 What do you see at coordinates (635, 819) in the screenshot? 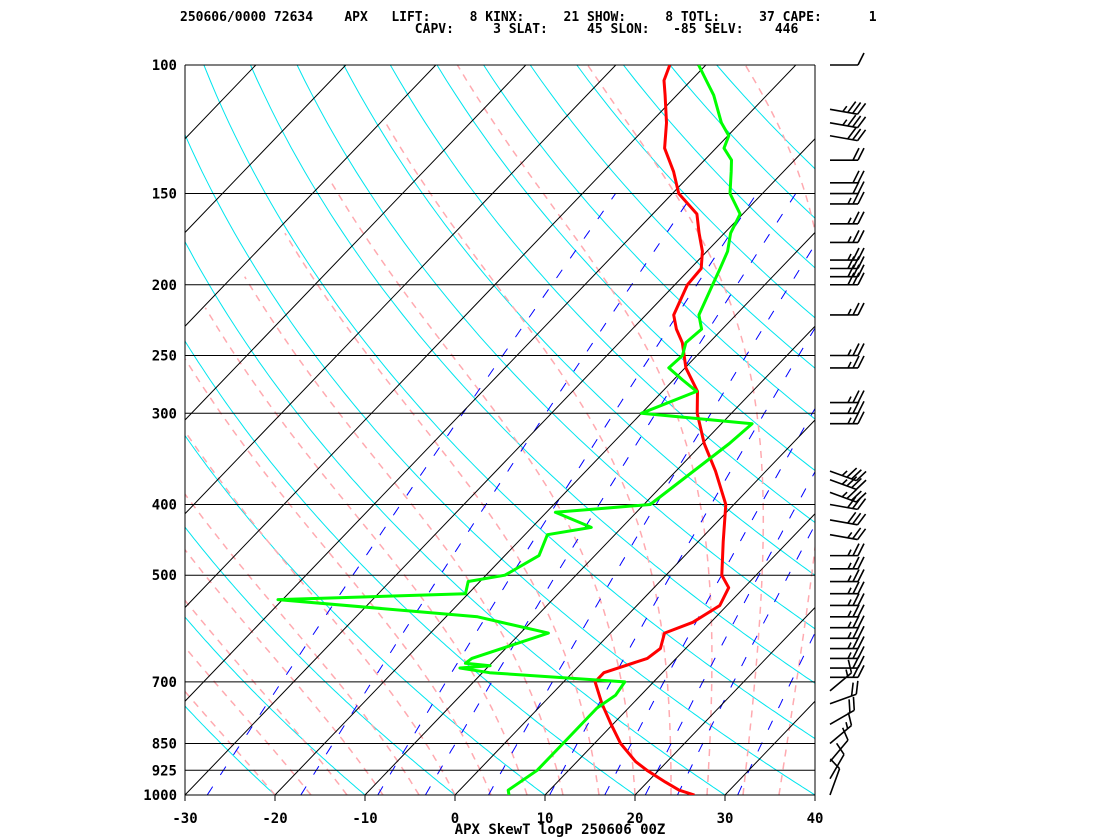
I see `temp-tick-label: 20` at bounding box center [635, 819].